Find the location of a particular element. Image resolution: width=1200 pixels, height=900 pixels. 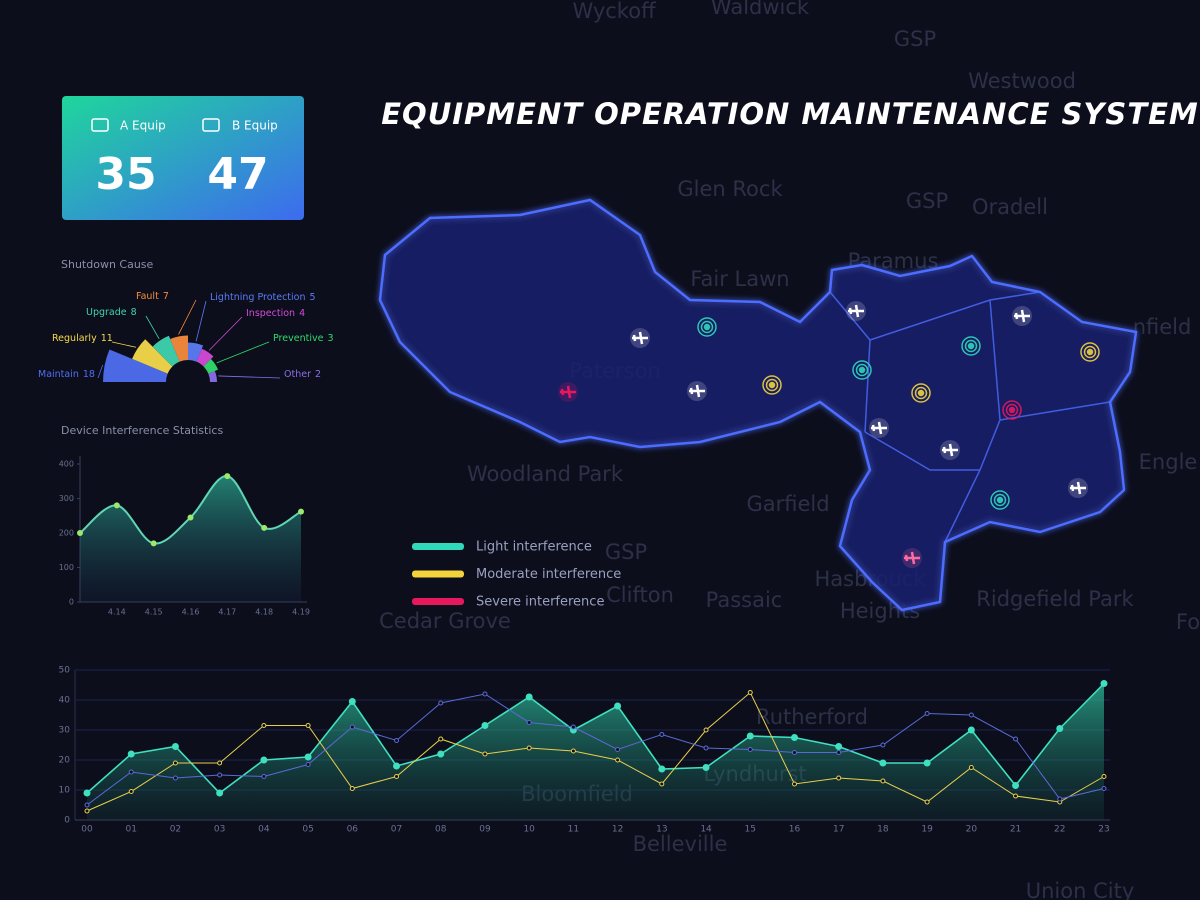

x-tick-label: 01 is located at coordinates (130, 830).